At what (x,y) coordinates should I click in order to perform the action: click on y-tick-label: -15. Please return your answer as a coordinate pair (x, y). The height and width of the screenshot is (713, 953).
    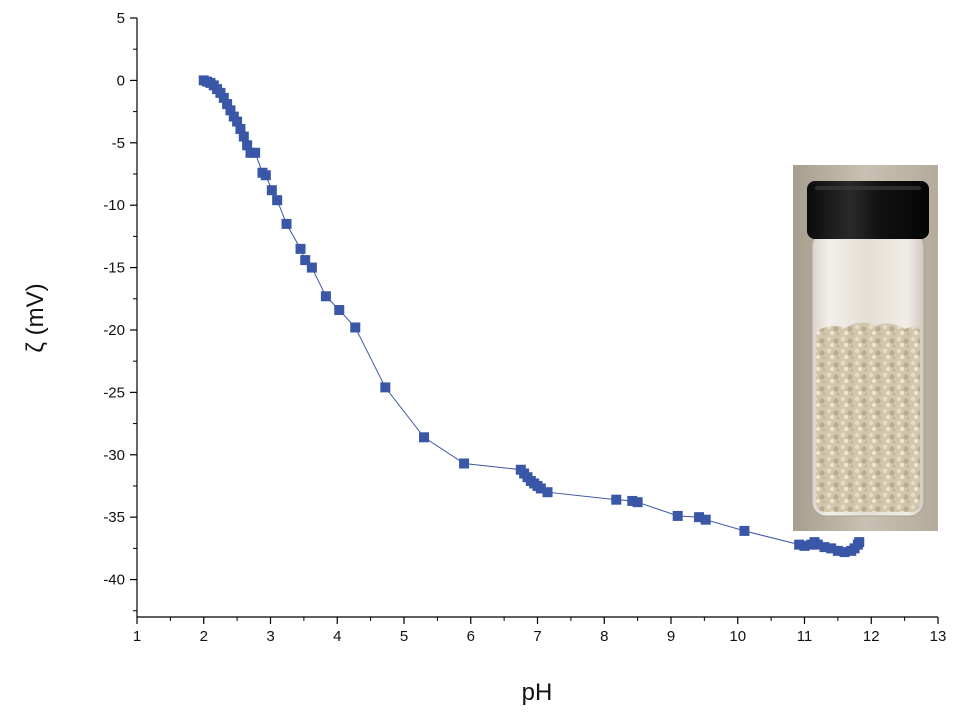
    Looking at the image, I should click on (114, 268).